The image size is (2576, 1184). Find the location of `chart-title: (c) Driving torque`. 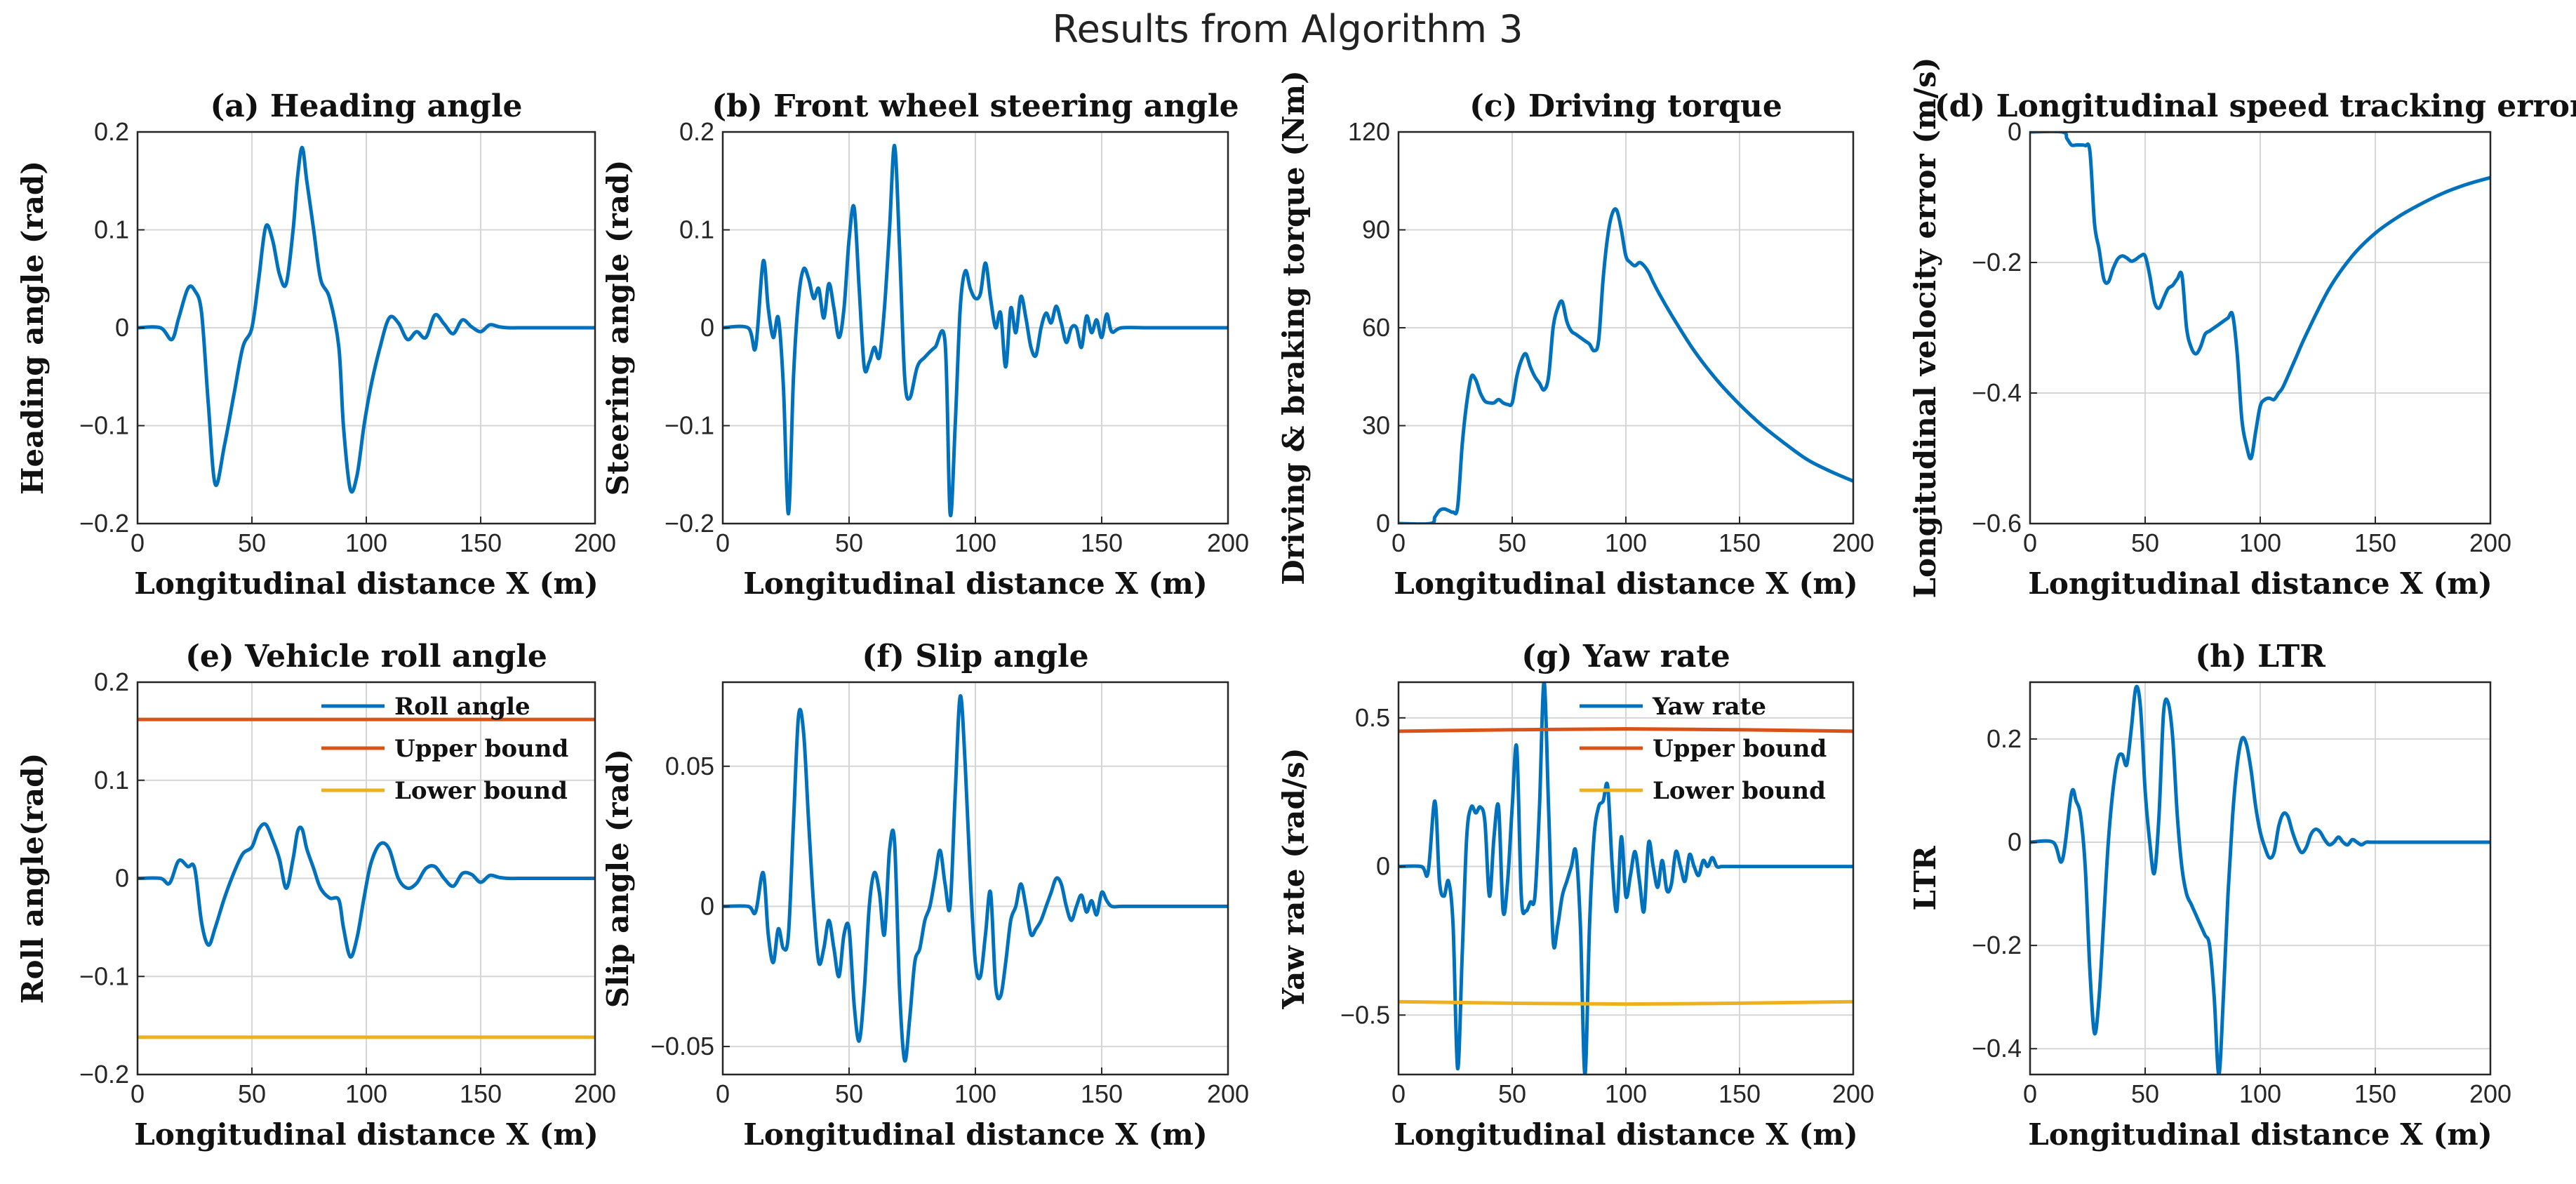

chart-title: (c) Driving torque is located at coordinates (1626, 106).